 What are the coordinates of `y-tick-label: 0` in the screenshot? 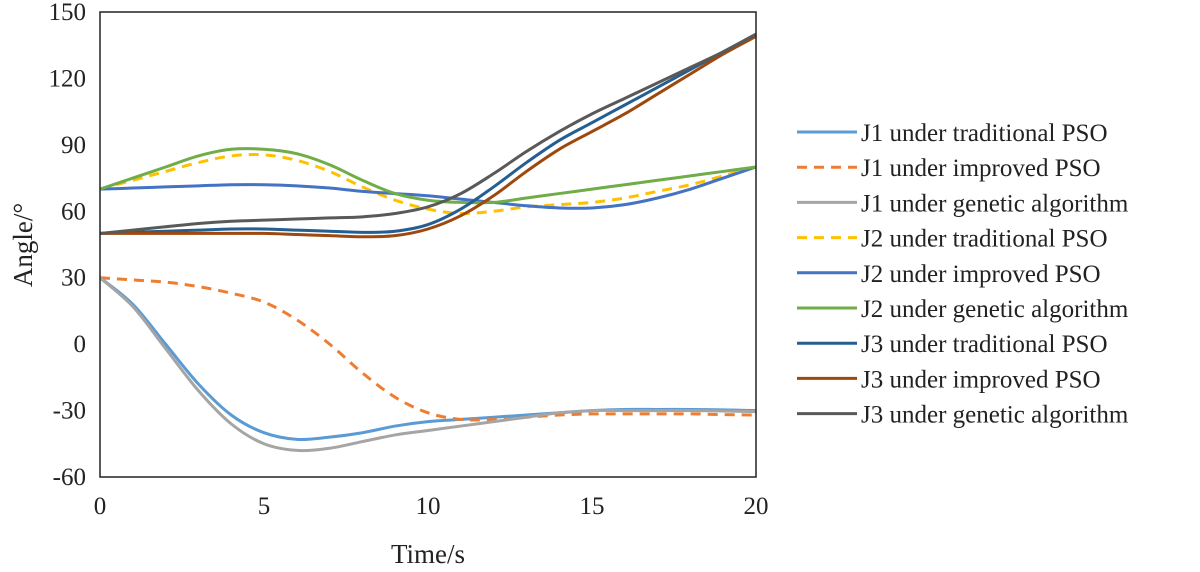 It's located at (80, 344).